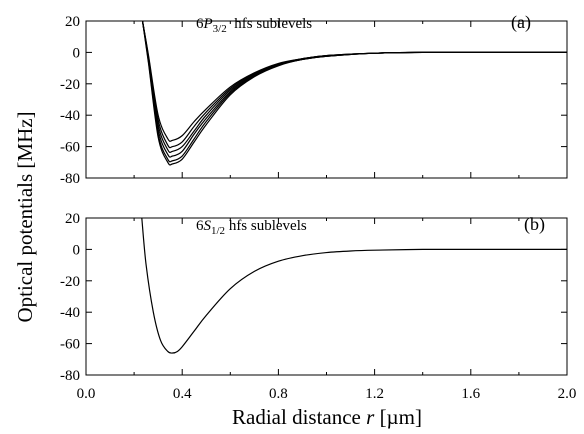 The width and height of the screenshot is (584, 434). I want to click on panel-a-y-tick-label: 20, so click(72, 22).